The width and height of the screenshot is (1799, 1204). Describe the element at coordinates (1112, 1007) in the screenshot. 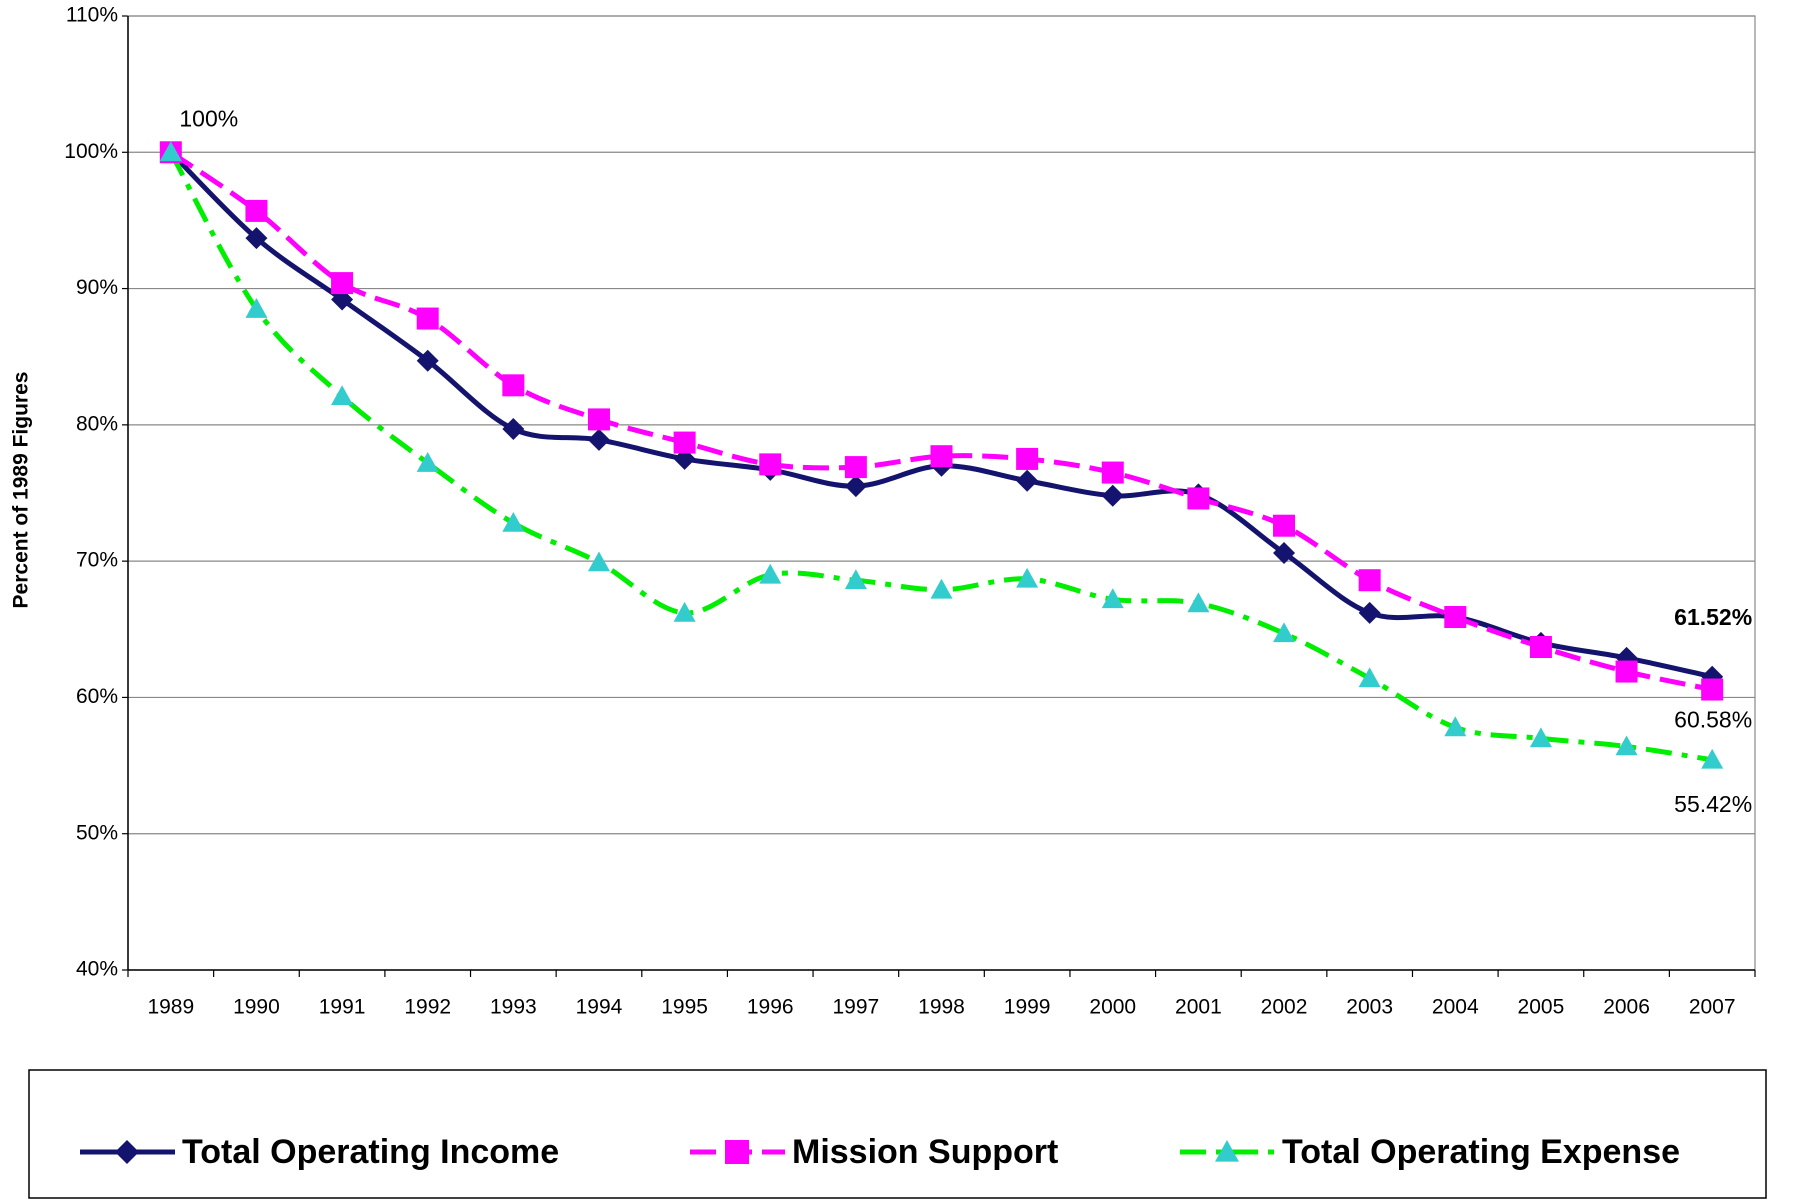

I see `x-tick-label: 2000` at that location.